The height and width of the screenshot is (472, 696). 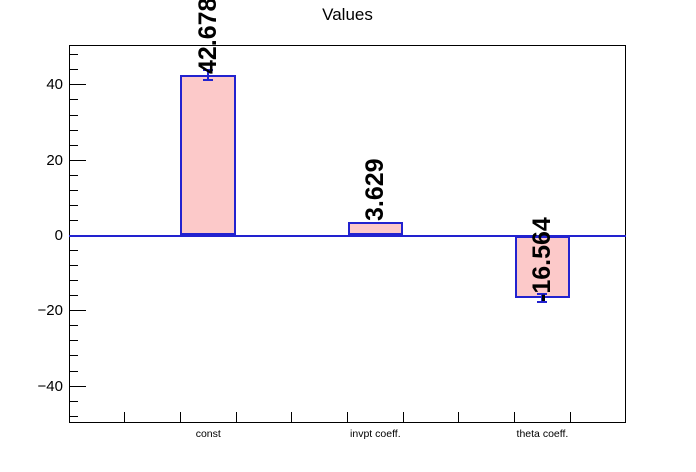 I want to click on chart-title: Values, so click(x=347, y=14).